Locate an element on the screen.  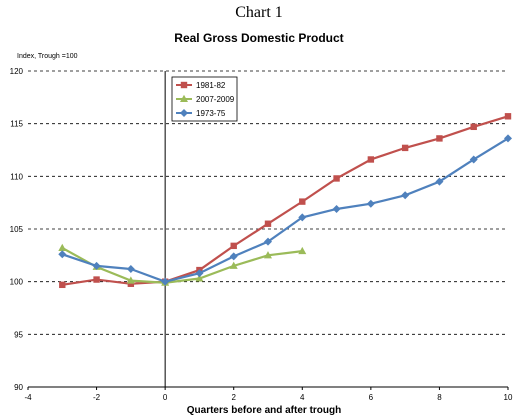
data-point-1973-75--1 is located at coordinates (130, 269).